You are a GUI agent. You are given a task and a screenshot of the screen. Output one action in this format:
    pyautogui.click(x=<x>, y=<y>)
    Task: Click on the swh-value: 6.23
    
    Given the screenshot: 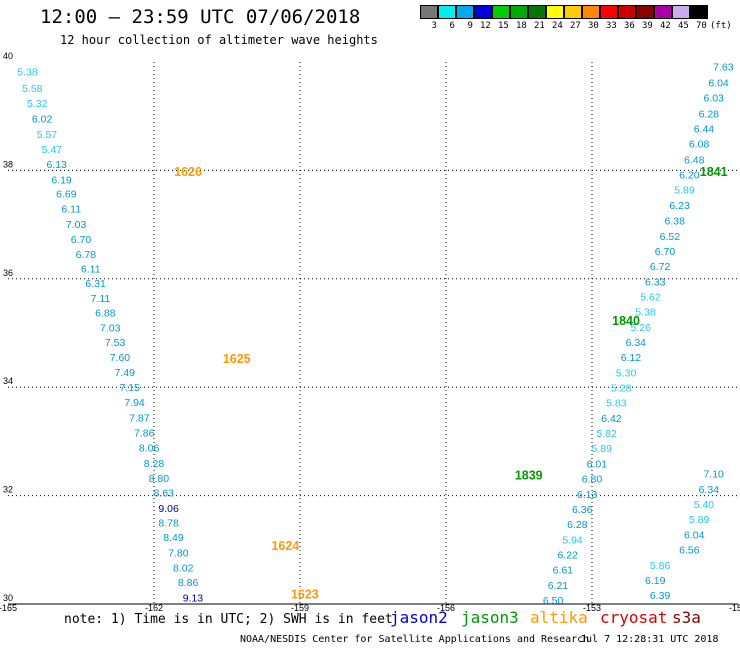 What is the action you would take?
    pyautogui.click(x=679, y=206)
    